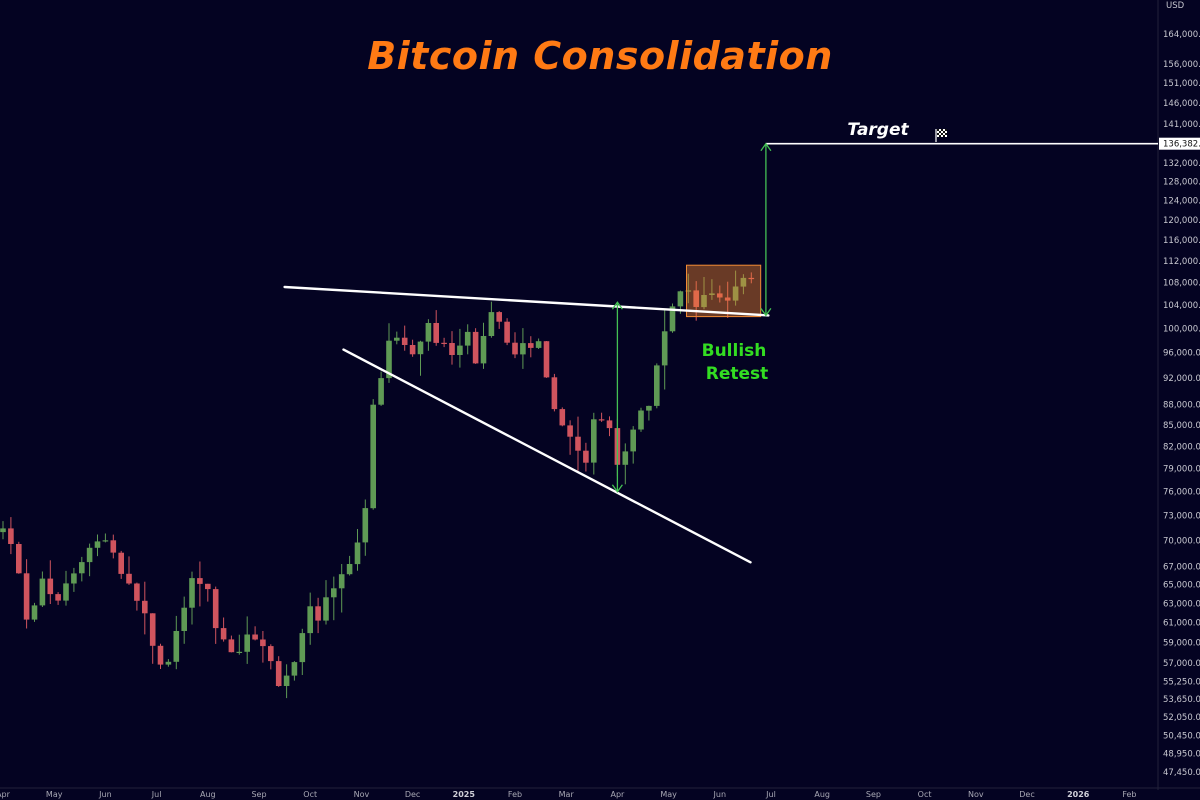 This screenshot has width=1200, height=800. What do you see at coordinates (976, 794) in the screenshot?
I see `x-tick-label: Nov` at bounding box center [976, 794].